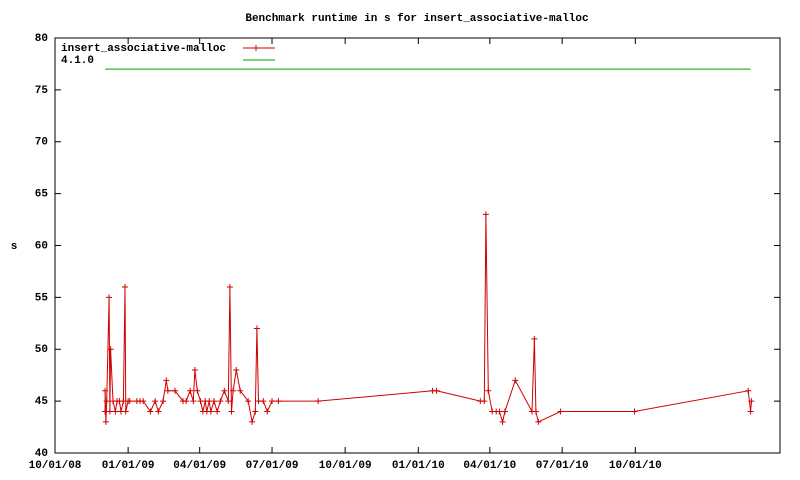 The height and width of the screenshot is (480, 800). I want to click on x-tick-label: 10/01/09, so click(345, 466).